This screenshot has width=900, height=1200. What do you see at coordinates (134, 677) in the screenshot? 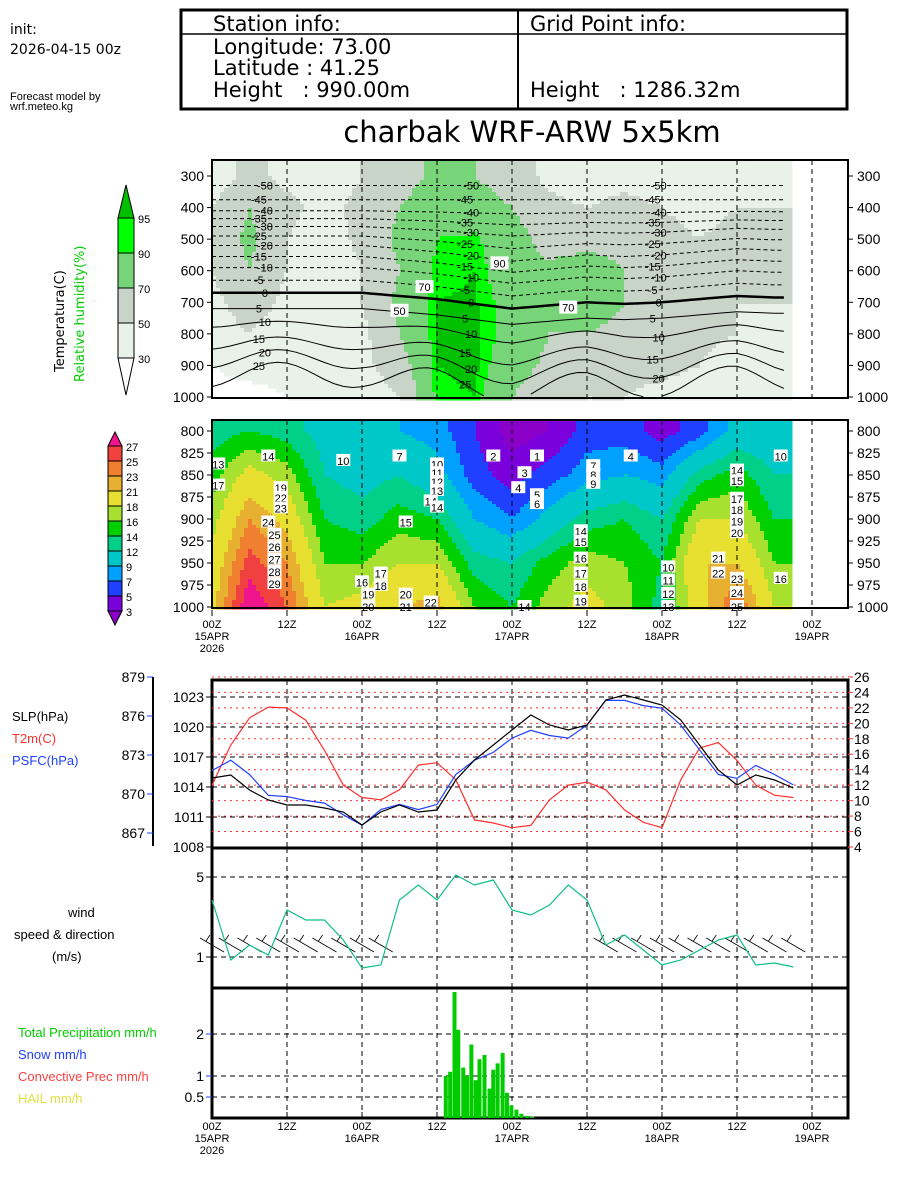
I see `psfc-tick-label: 879` at bounding box center [134, 677].